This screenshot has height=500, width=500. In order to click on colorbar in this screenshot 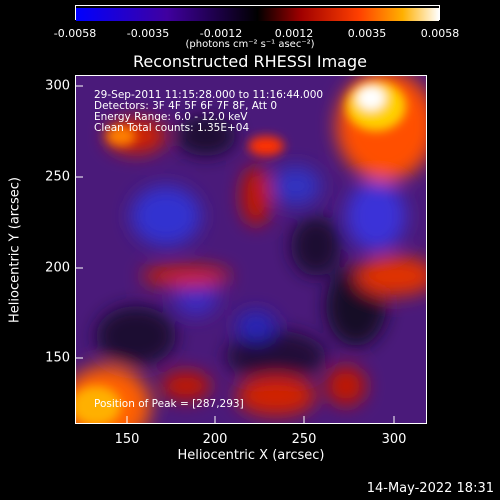, I will do `click(257, 13)`.